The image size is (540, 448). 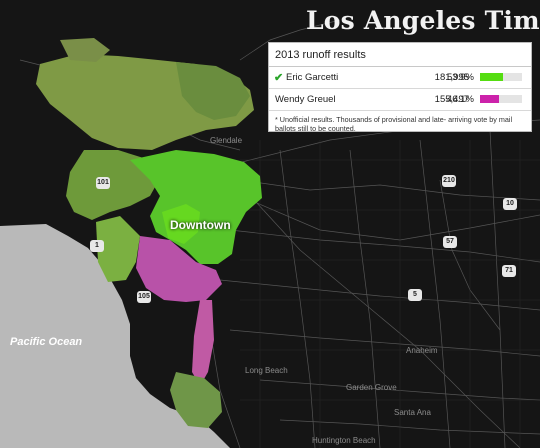 What do you see at coordinates (46, 342) in the screenshot?
I see `ocean-label: Pacific Ocean` at bounding box center [46, 342].